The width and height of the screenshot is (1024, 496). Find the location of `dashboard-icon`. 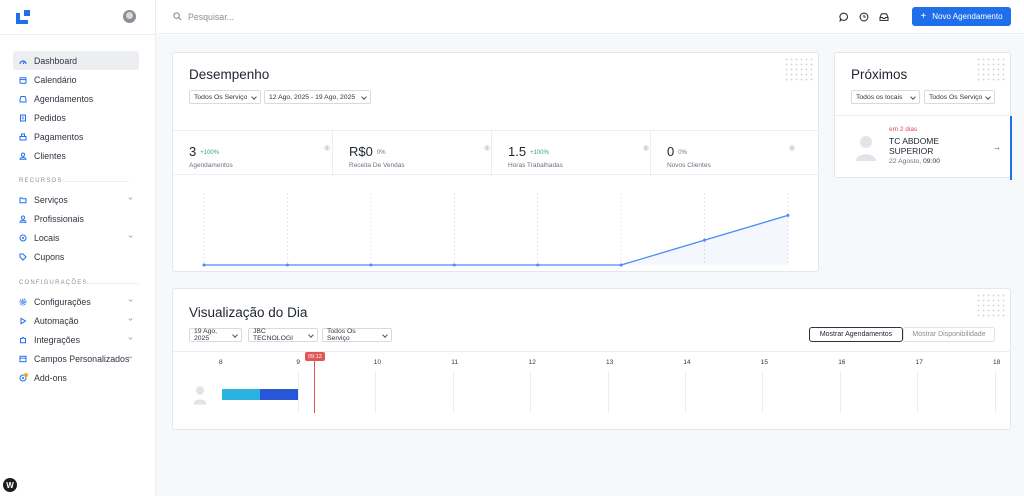

dashboard-icon is located at coordinates (23, 61).